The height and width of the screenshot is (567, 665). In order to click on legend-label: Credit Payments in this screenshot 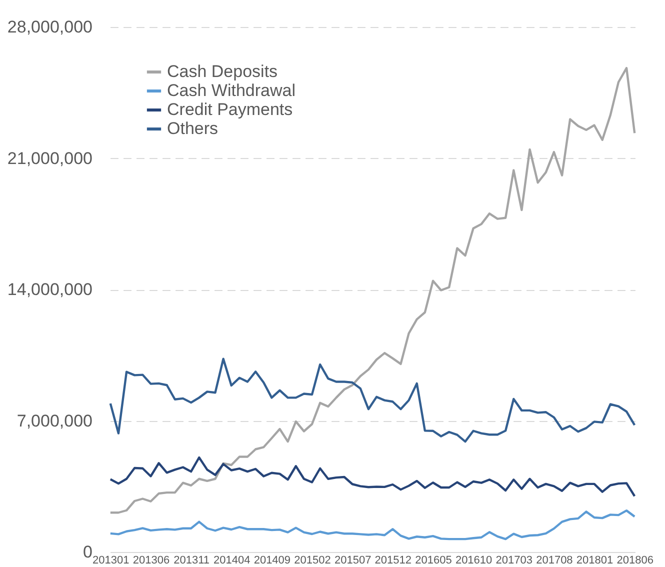, I will do `click(230, 109)`.